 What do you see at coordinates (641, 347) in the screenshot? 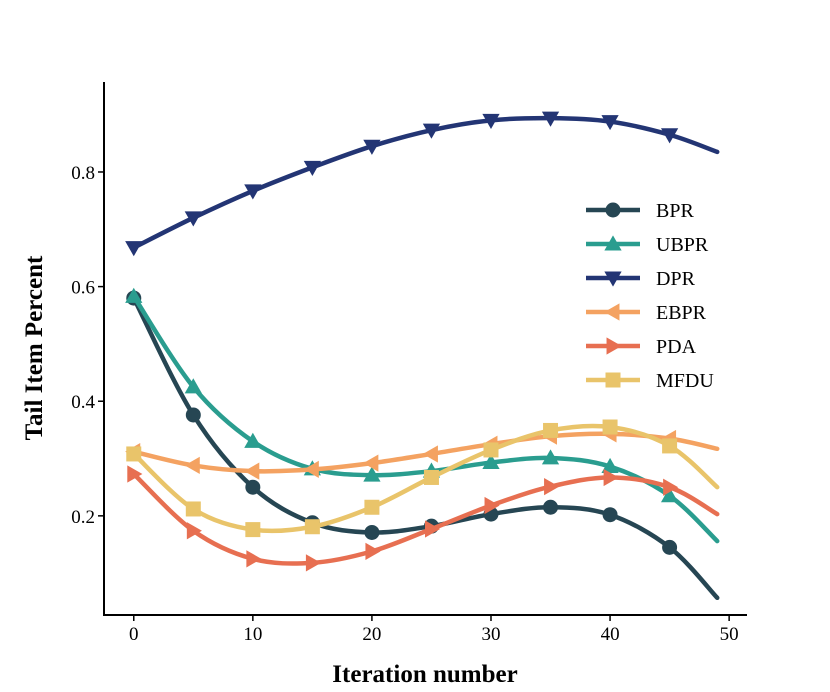
I see `legend-item-pda: PDA` at bounding box center [641, 347].